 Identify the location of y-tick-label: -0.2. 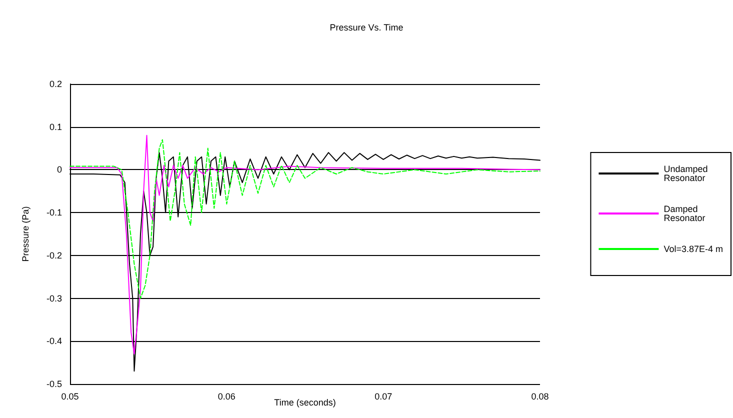
(54, 255).